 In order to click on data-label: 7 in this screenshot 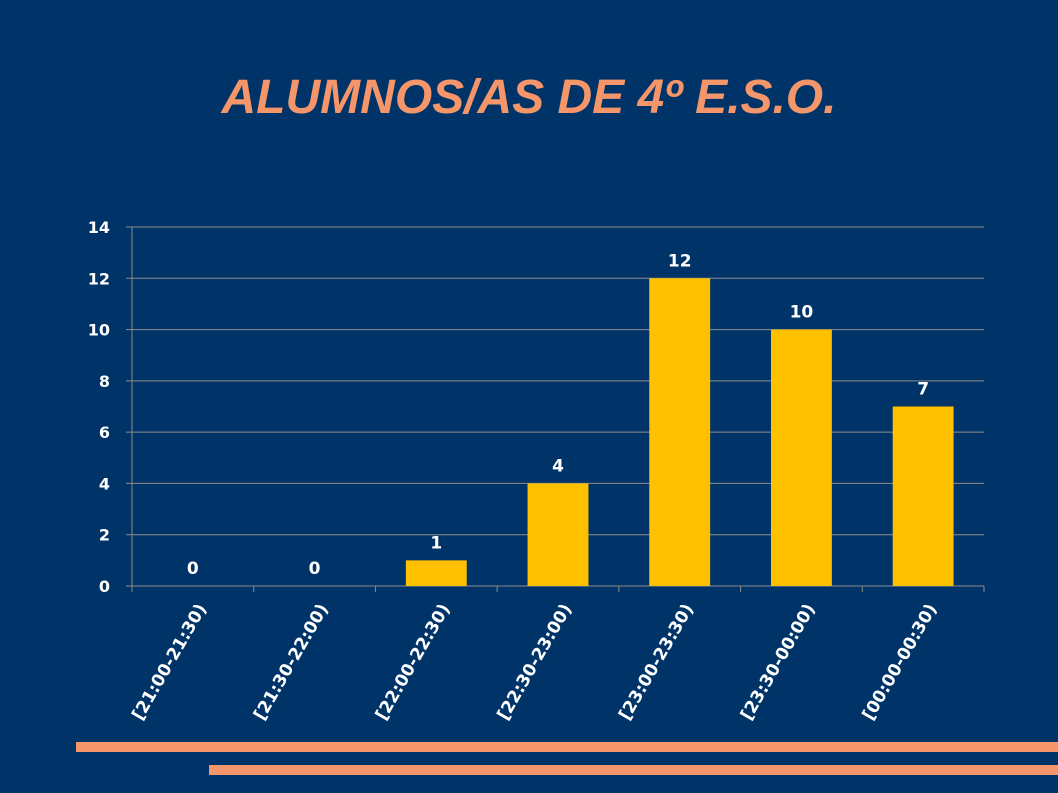, I will do `click(923, 390)`.